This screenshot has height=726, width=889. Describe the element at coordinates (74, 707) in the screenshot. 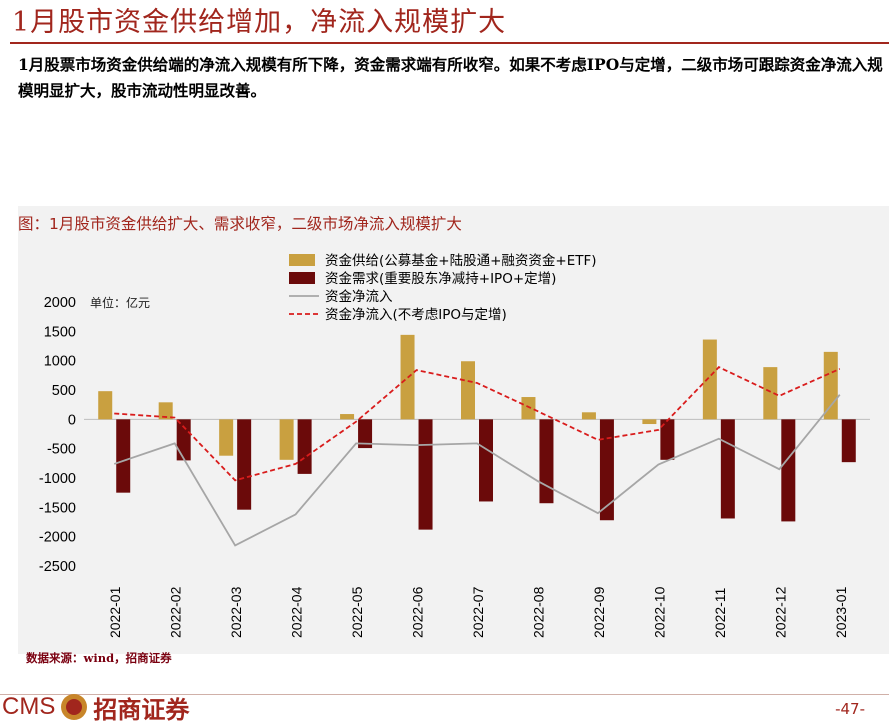

I see `logo-emblem-icon` at that location.